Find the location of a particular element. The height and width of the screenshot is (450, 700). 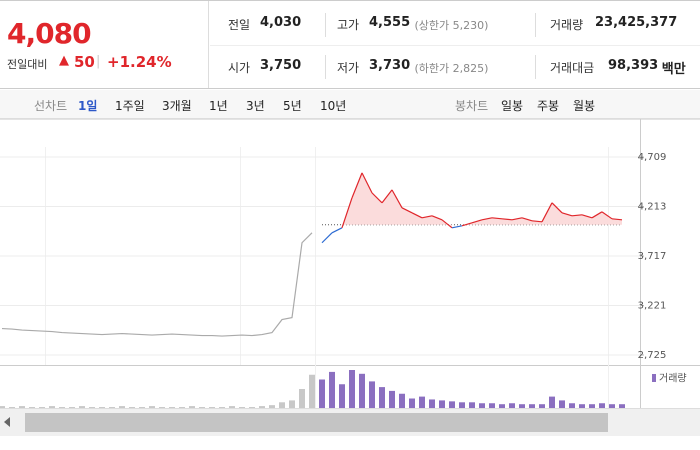

scrollbar is located at coordinates (350, 422).